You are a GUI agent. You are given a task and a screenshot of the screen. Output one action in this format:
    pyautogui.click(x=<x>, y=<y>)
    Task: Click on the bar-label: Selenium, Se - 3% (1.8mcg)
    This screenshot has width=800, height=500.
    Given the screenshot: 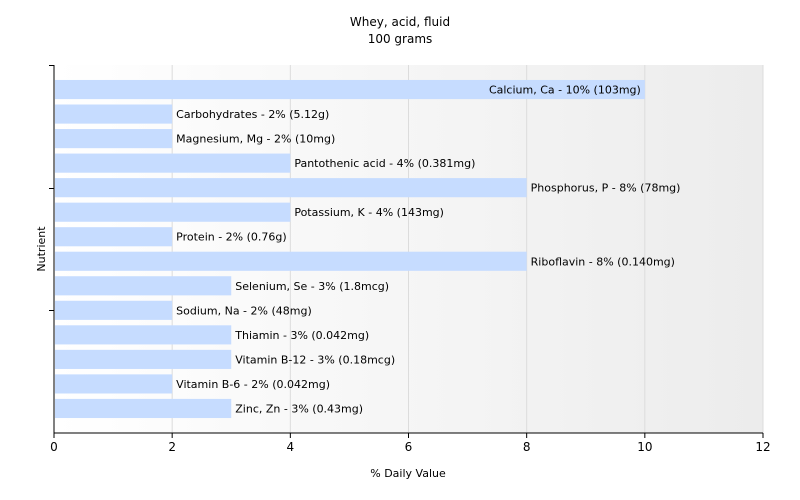 What is the action you would take?
    pyautogui.click(x=312, y=286)
    